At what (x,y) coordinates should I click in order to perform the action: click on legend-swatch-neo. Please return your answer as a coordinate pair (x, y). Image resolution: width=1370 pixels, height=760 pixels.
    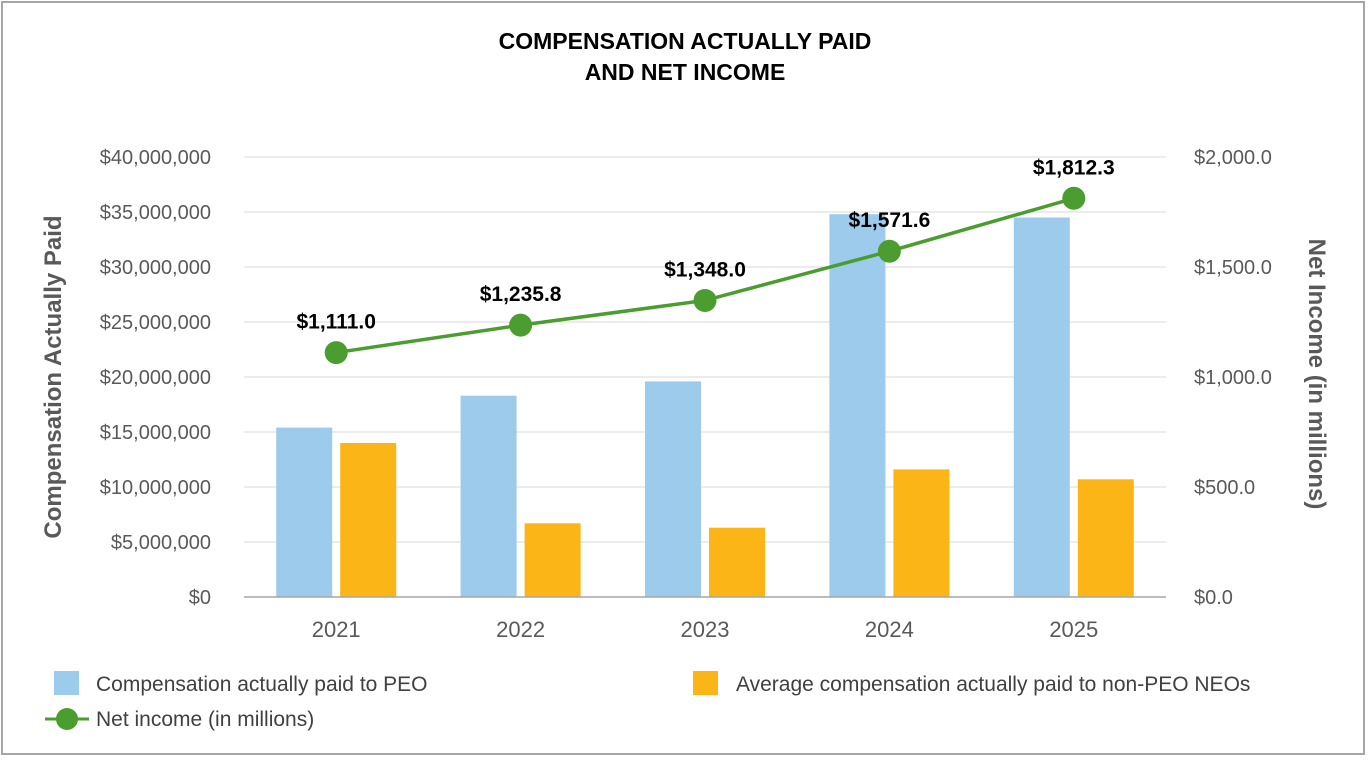
    Looking at the image, I should click on (705, 683).